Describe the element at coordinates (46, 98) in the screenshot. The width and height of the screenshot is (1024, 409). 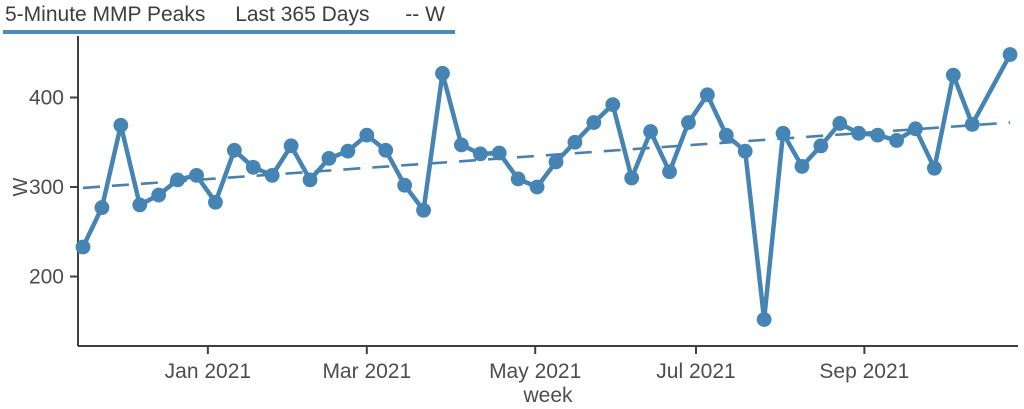
I see `y-tick-label: 400` at that location.